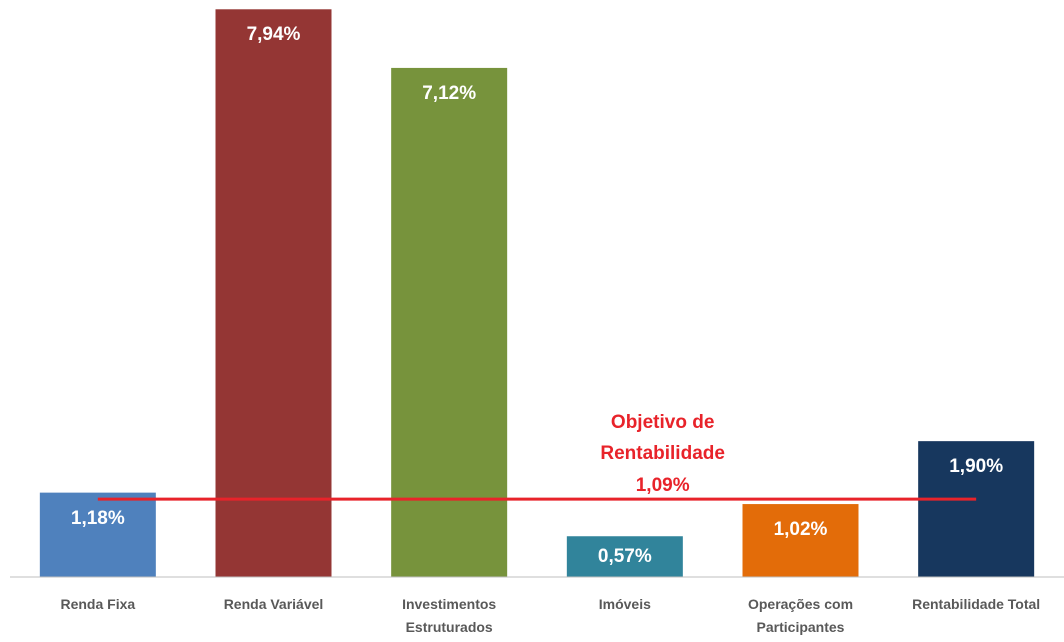  Describe the element at coordinates (273, 35) in the screenshot. I see `value-label: 7,94%` at that location.